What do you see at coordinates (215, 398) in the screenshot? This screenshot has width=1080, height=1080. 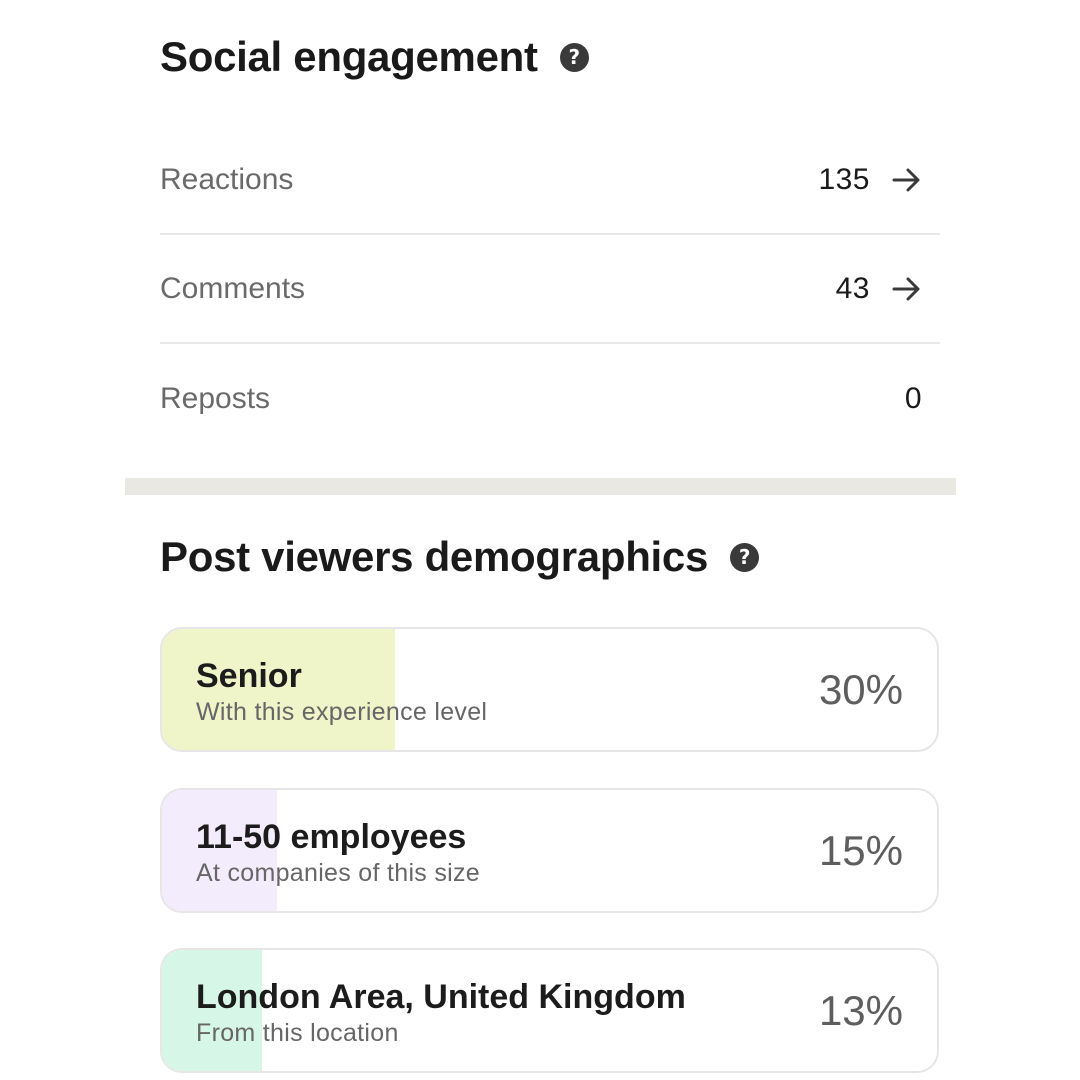 I see `reposts-label: Reposts` at bounding box center [215, 398].